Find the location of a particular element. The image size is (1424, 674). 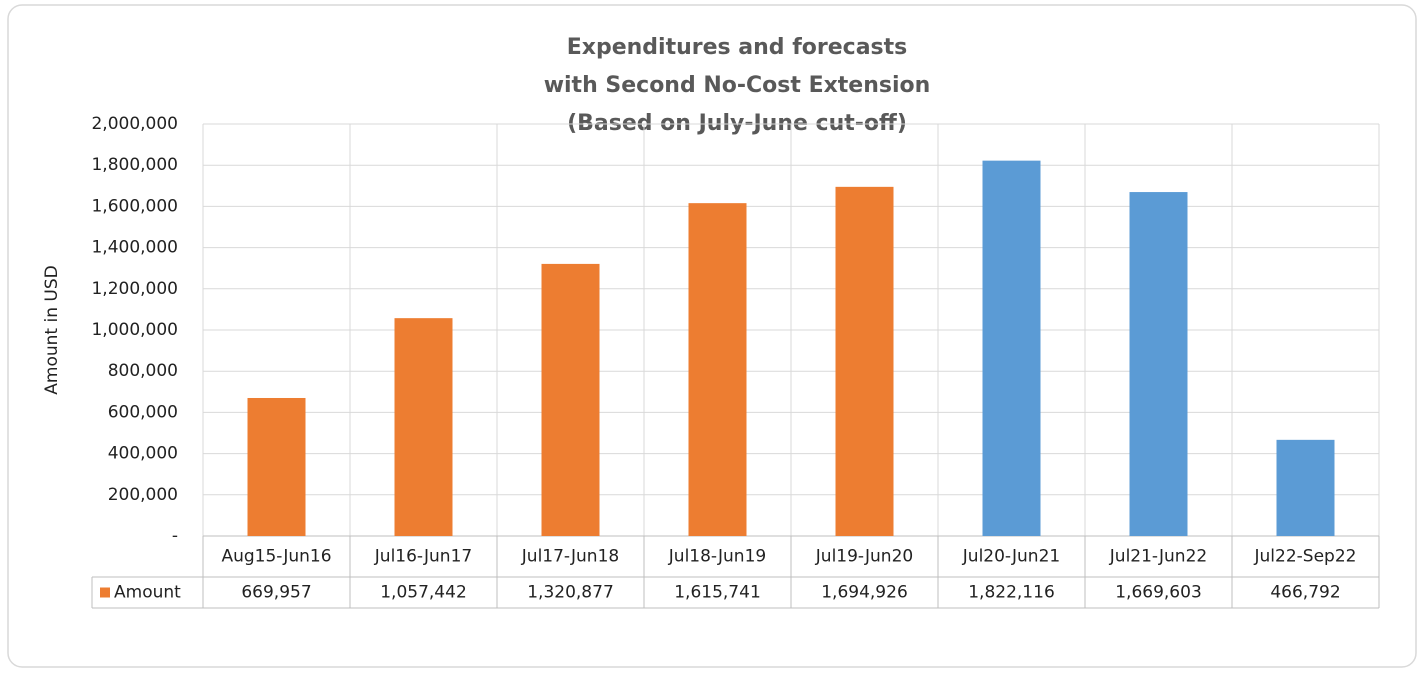

y-tick-label: 1,800,000 is located at coordinates (134, 165).